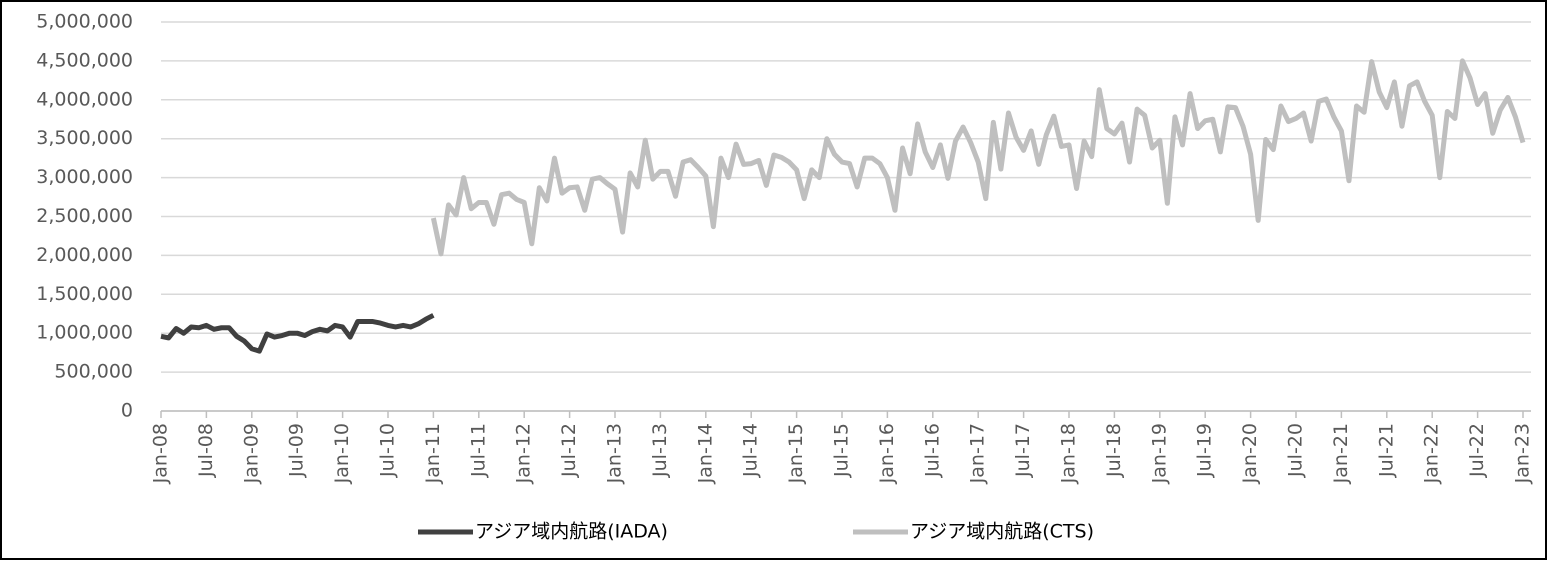 This screenshot has width=1547, height=564. I want to click on y-tick-label: 4,500,000, so click(84, 60).